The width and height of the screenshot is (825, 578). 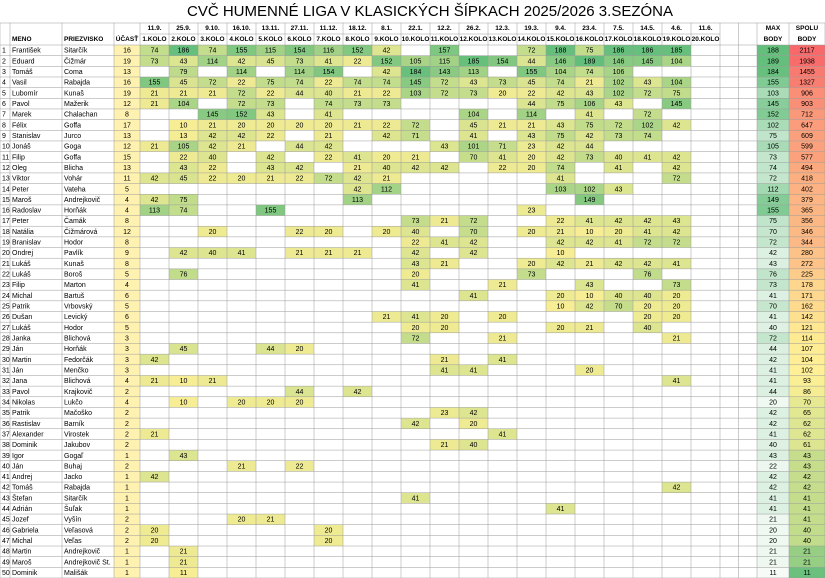 What do you see at coordinates (6, 243) in the screenshot?
I see `cell-text: 19` at bounding box center [6, 243].